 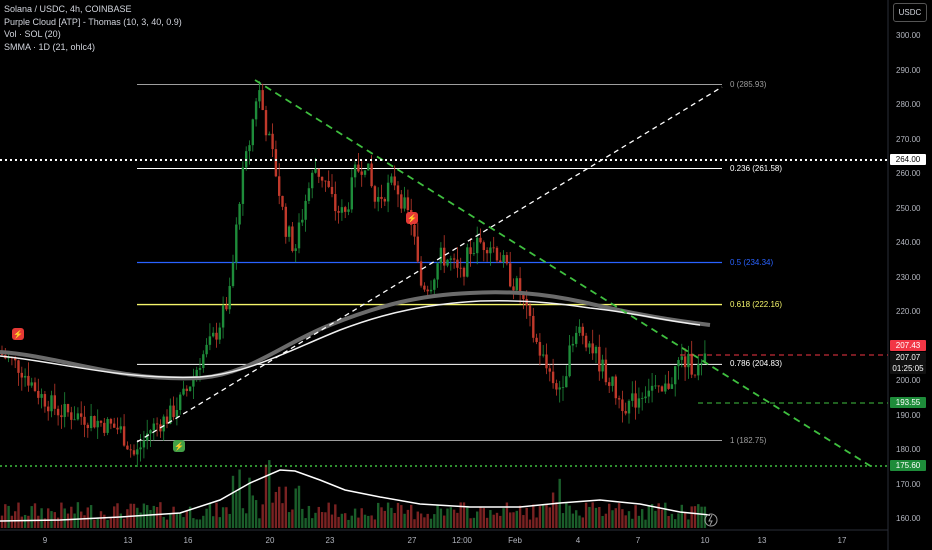 What do you see at coordinates (756, 364) in the screenshot?
I see `fib-level-label: 0.786 (204.83)` at bounding box center [756, 364].